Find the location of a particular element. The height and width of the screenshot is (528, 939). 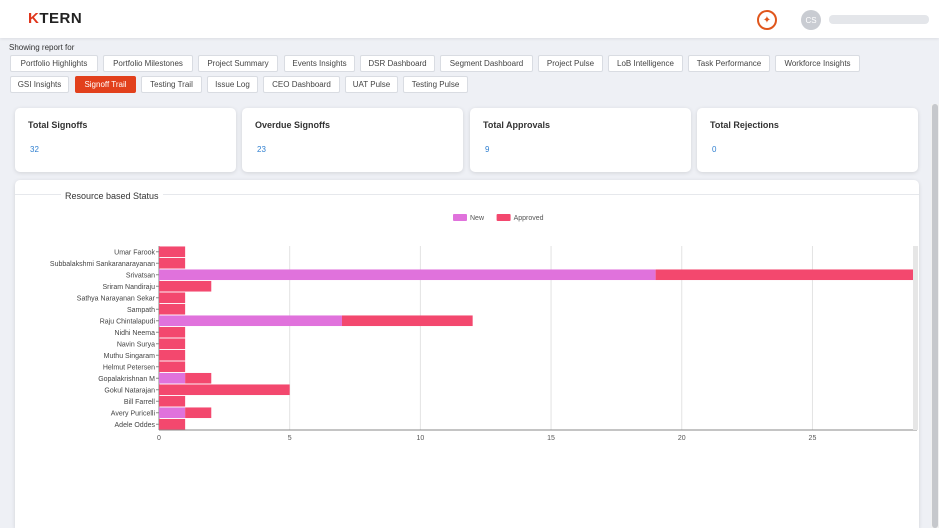

diamond-star-icon: ✦ is located at coordinates (767, 20).